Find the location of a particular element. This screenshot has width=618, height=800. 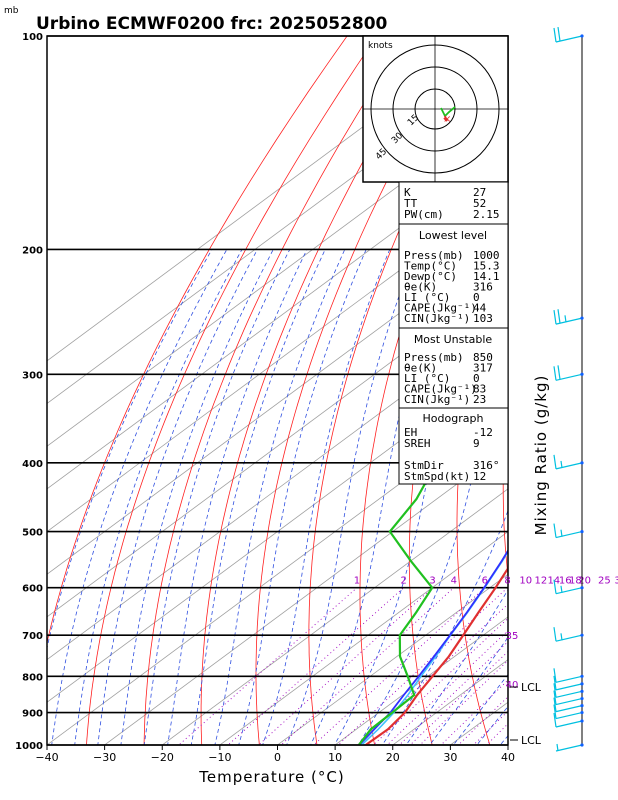

temperature-tick-label: −10 is located at coordinates (219, 757).